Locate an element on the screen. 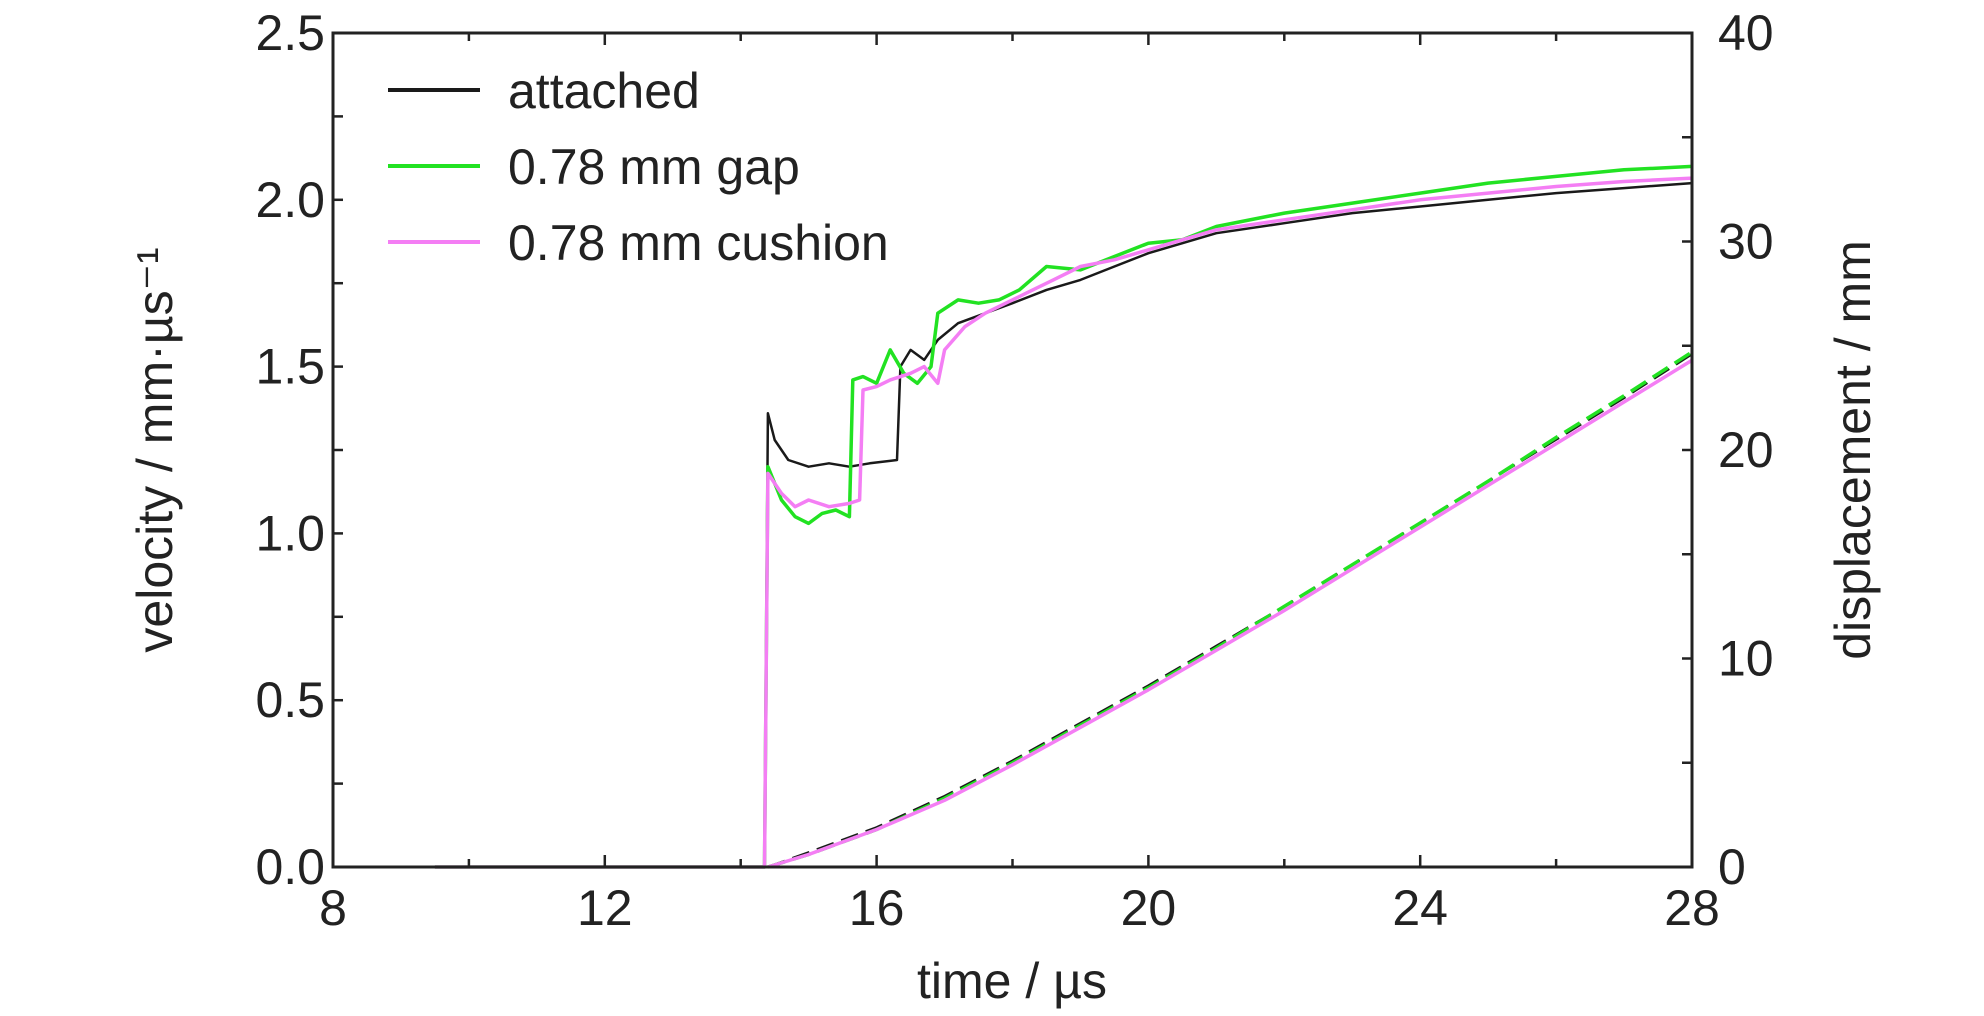  y-tick-label-right: 10 is located at coordinates (1746, 659).